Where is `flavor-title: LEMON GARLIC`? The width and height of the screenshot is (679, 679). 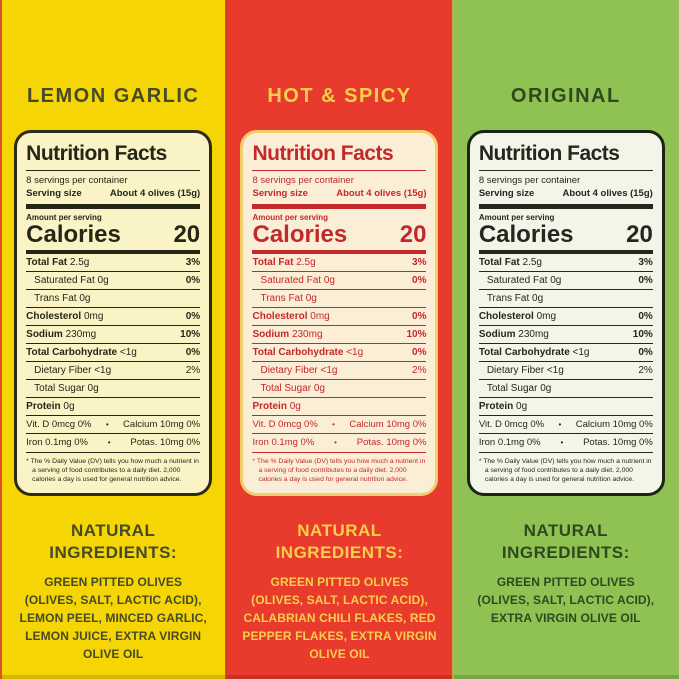 flavor-title: LEMON GARLIC is located at coordinates (113, 96).